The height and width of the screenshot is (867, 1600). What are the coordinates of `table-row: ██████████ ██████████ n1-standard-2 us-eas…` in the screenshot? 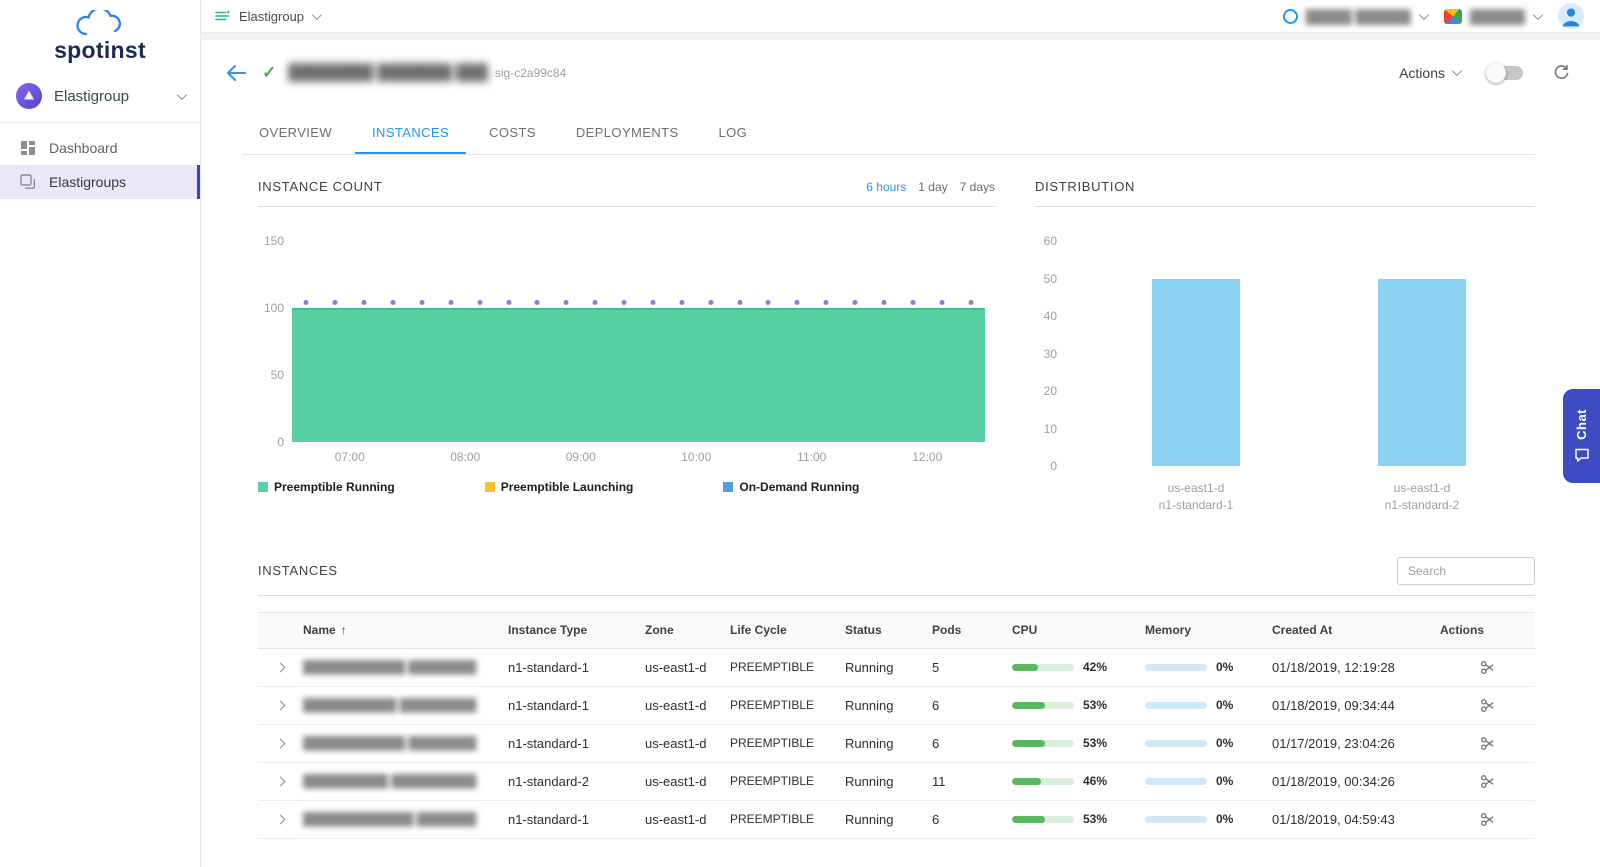 It's located at (896, 782).